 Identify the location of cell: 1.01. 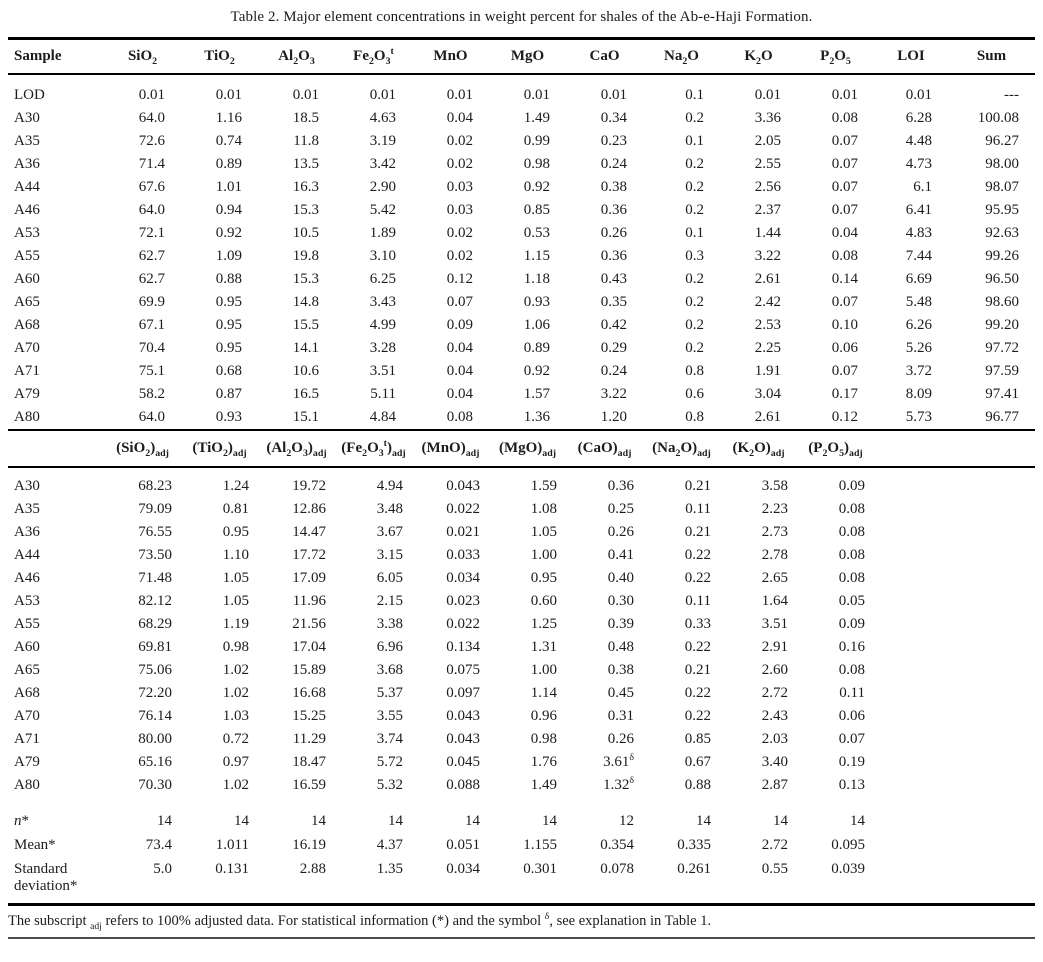
(228, 187).